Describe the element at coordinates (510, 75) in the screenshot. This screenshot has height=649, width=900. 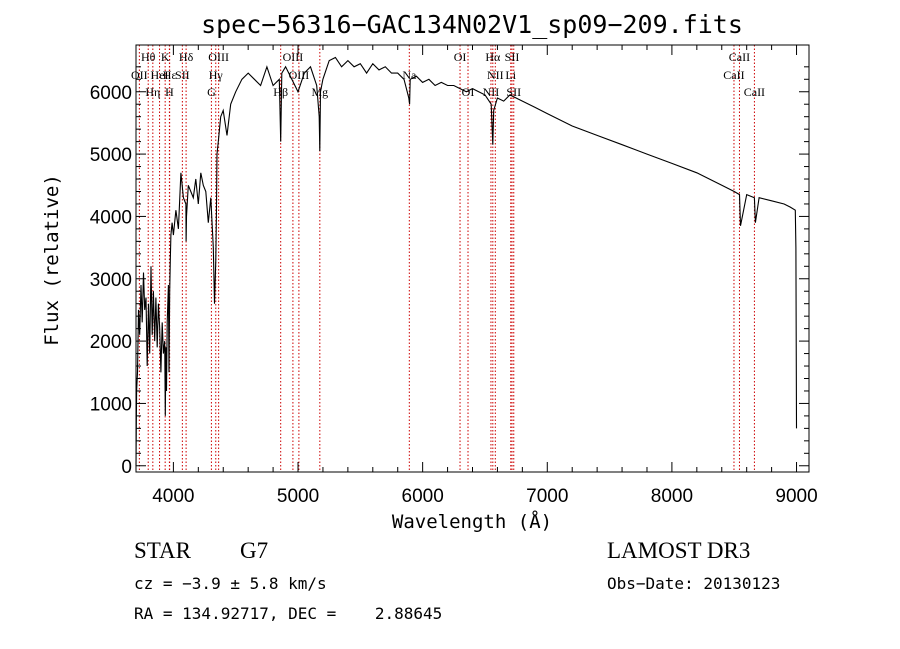
I see `line-marker-label: Li` at that location.